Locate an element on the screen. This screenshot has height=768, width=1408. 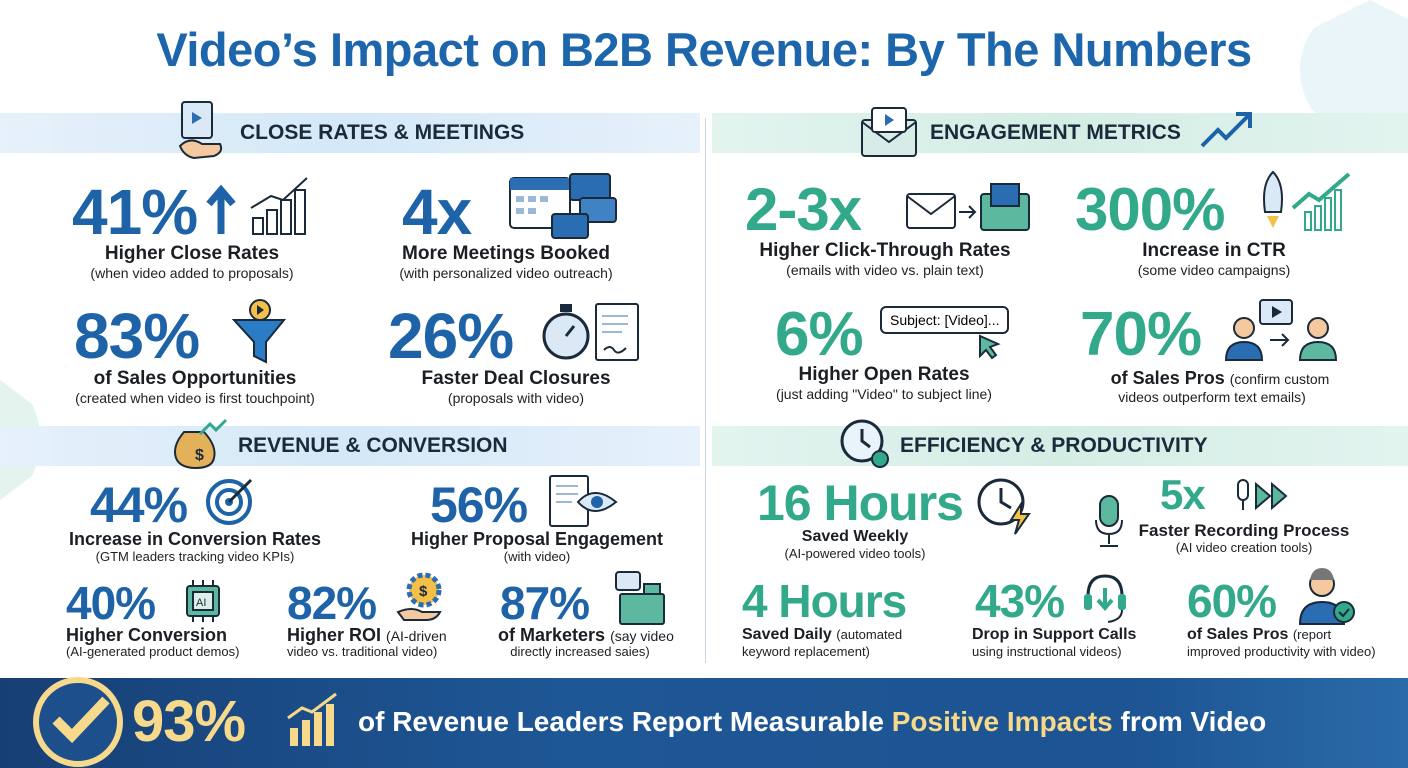
stat-label-sales-pros-custom: of Sales Pros (confirm custom is located at coordinates (1220, 378).